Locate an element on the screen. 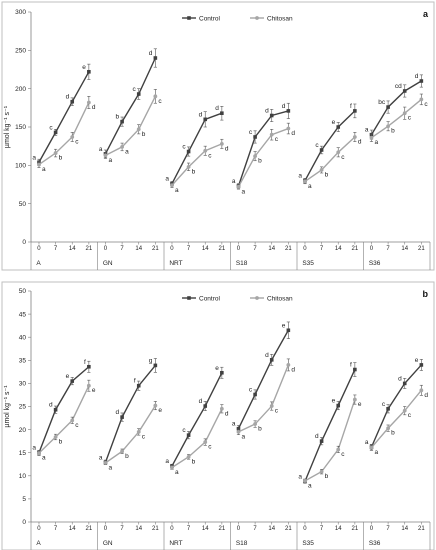 This screenshot has height=550, width=436. legend-swatch-marker is located at coordinates (189, 18).